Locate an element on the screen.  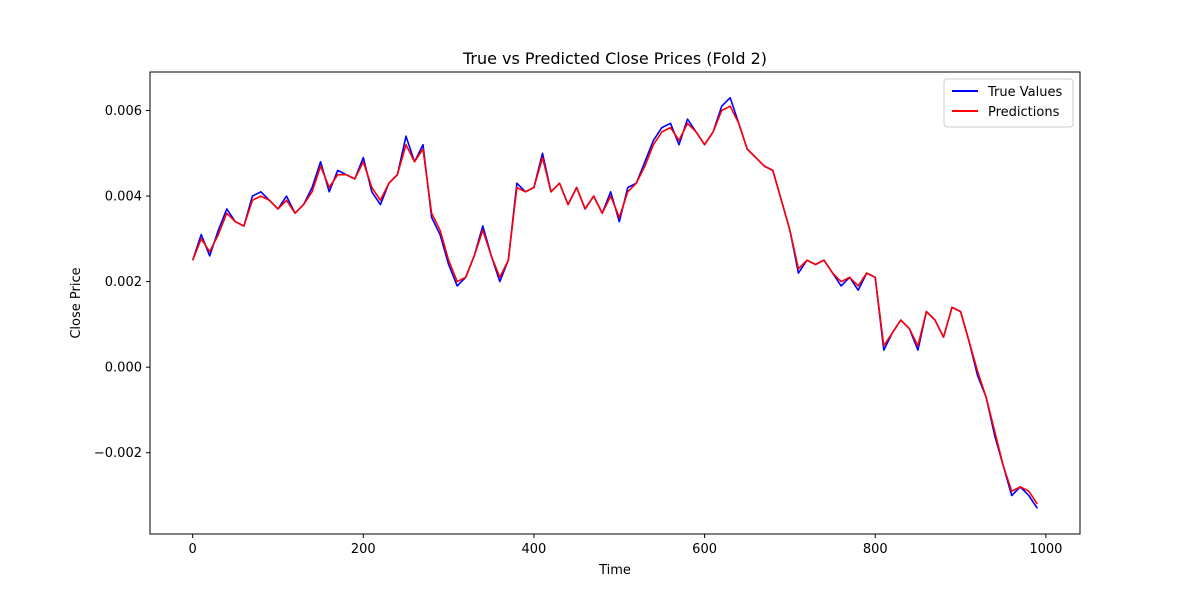
y-tick-label: 0.002 is located at coordinates (123, 282).